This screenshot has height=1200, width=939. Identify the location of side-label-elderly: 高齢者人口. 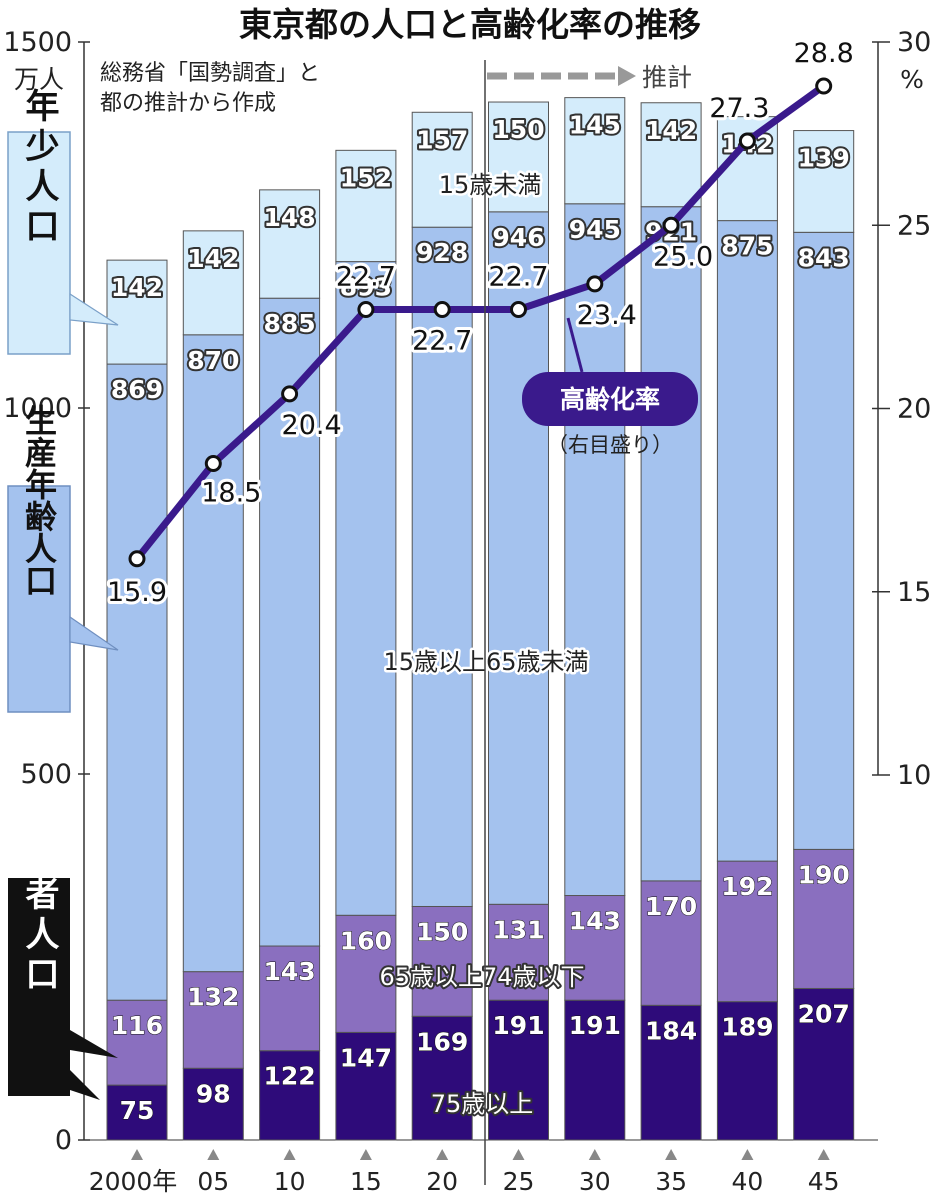
(39, 896).